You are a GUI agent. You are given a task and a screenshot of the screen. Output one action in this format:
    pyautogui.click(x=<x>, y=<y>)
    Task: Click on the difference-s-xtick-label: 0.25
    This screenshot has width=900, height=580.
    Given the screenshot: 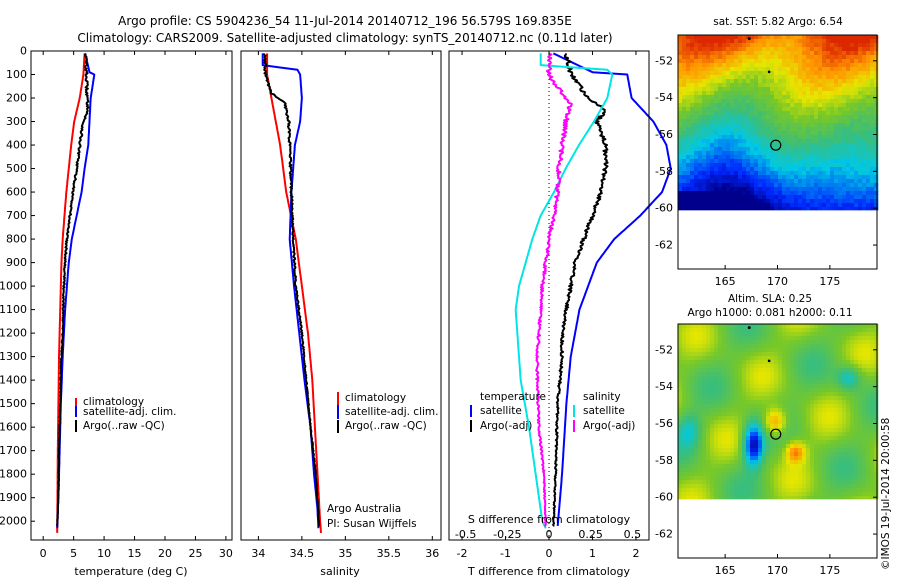 What is the action you would take?
    pyautogui.click(x=590, y=534)
    